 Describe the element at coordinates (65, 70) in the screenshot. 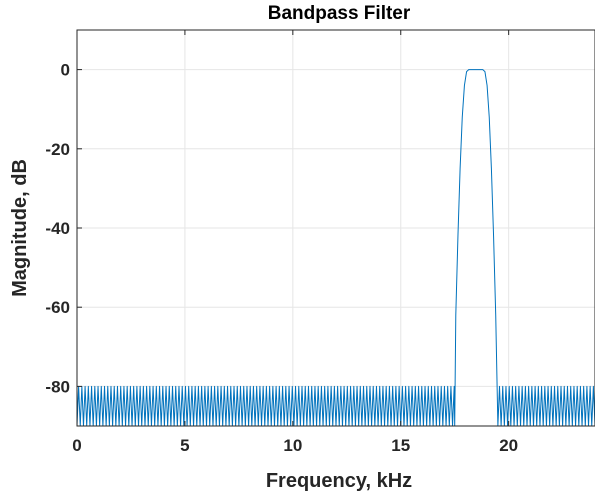

I see `y-tick-label-0: 0` at that location.